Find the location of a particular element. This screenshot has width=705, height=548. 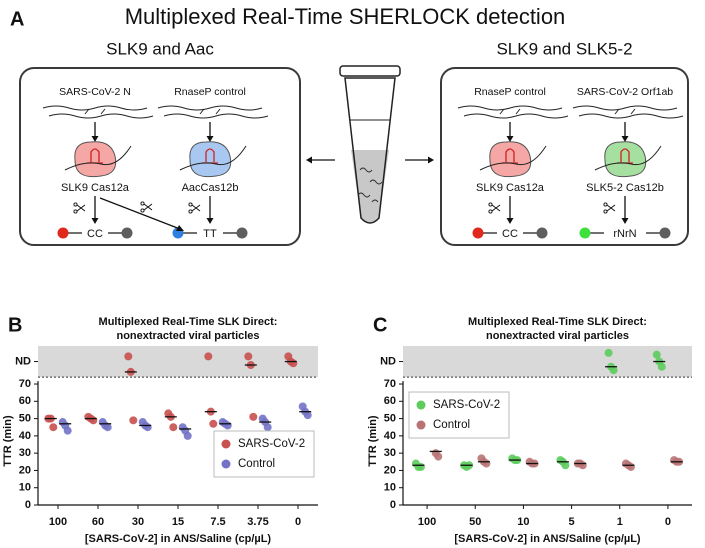

target-label: RnaseP control is located at coordinates (210, 92).